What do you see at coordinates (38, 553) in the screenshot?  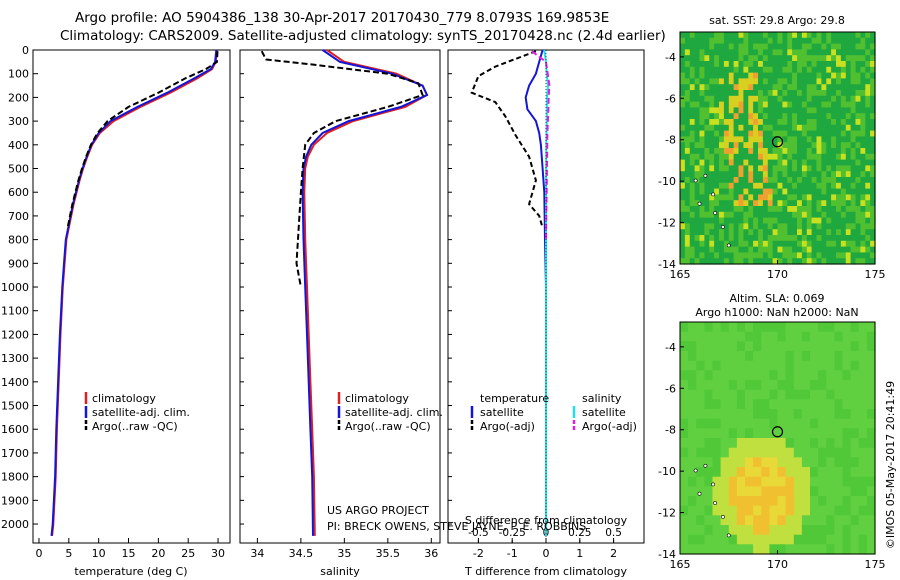 I see `x-tick-label: 0` at bounding box center [38, 553].